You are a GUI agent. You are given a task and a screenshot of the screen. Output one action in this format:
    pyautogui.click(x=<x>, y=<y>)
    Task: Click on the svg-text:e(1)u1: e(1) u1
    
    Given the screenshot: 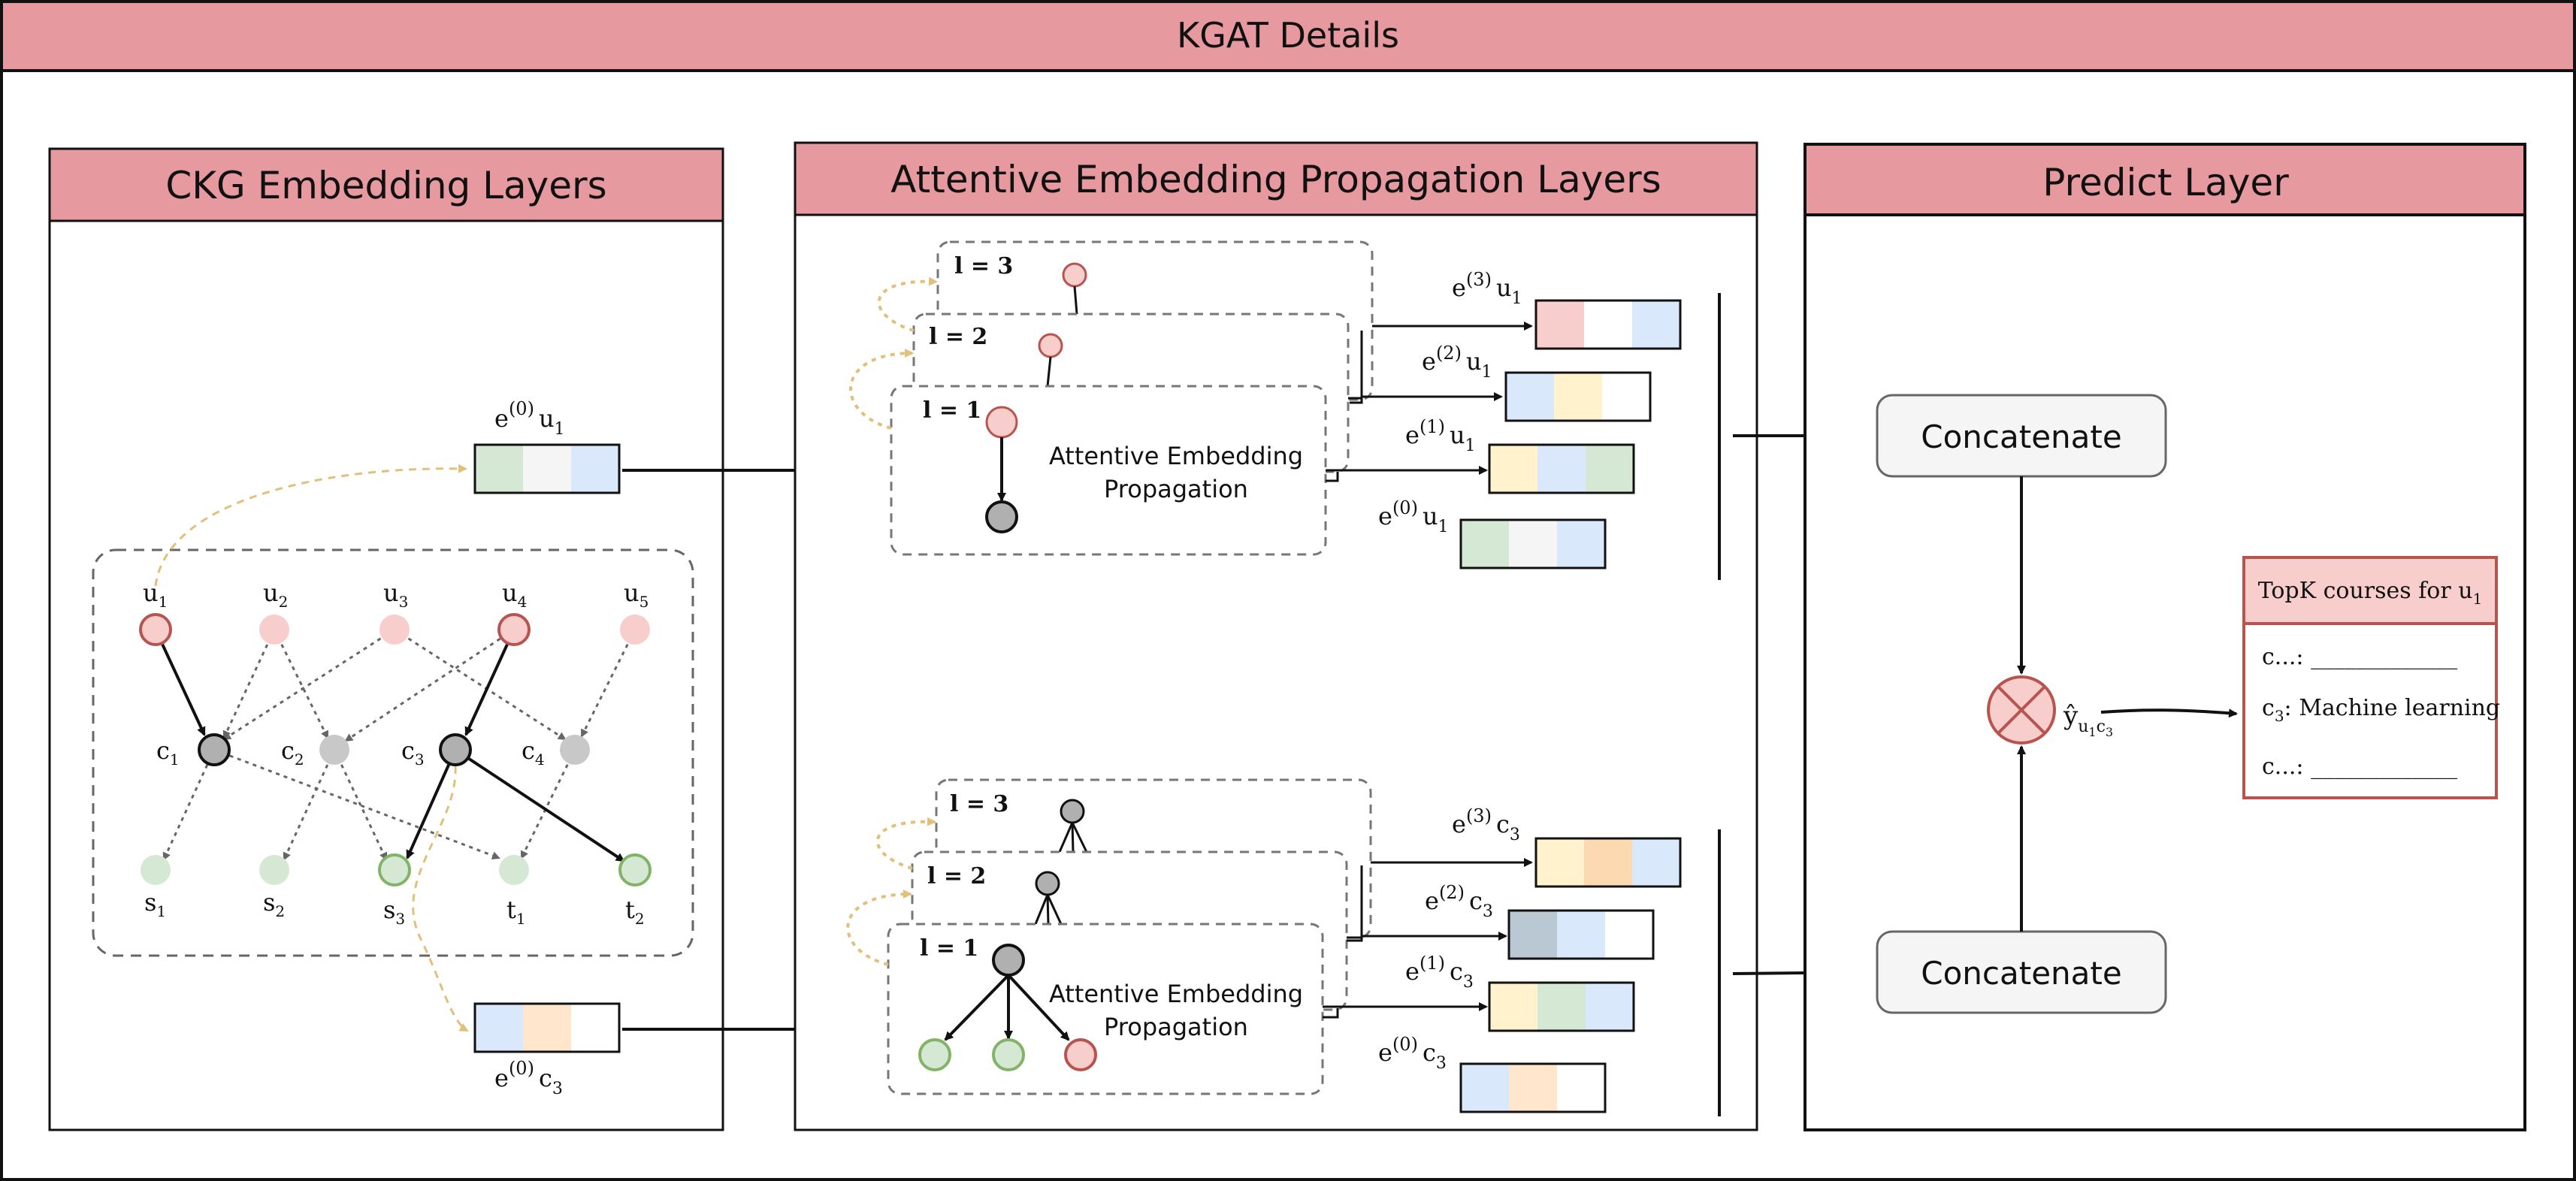 What is the action you would take?
    pyautogui.click(x=1441, y=435)
    